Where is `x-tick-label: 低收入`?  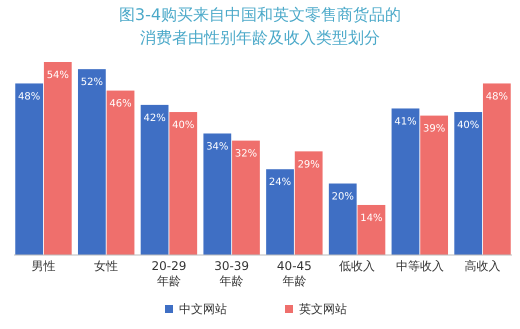 x-tick-label: 低收入 is located at coordinates (357, 266).